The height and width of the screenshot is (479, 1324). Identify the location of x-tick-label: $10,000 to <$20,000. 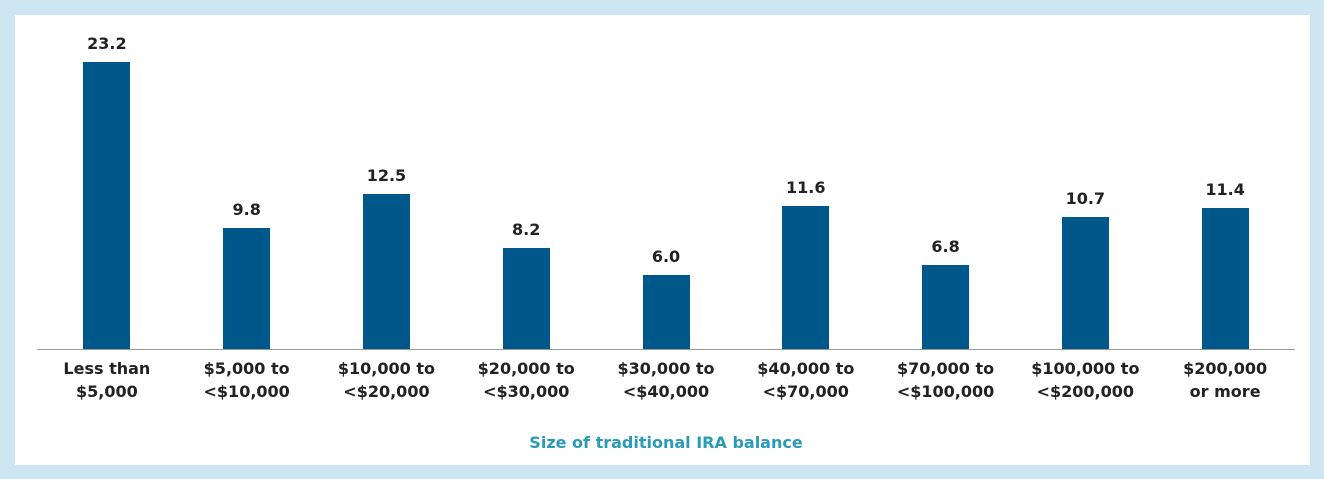
(386, 380).